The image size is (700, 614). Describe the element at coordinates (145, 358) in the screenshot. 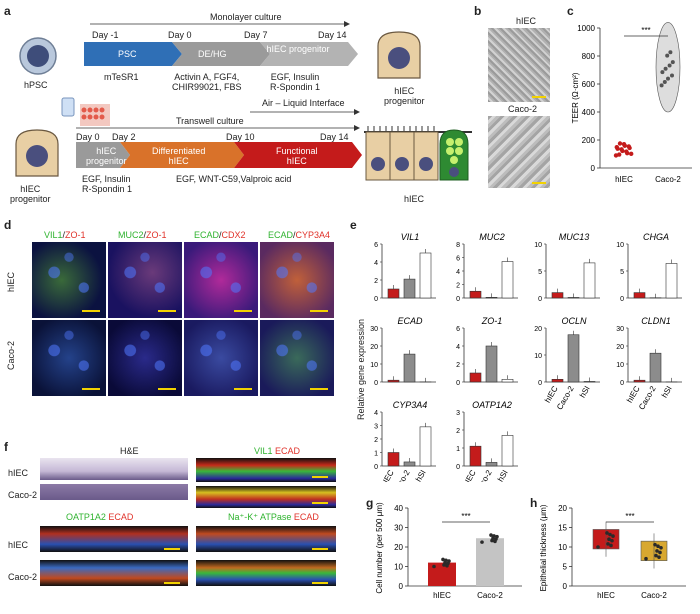

I see `if-caco2-muc2` at that location.